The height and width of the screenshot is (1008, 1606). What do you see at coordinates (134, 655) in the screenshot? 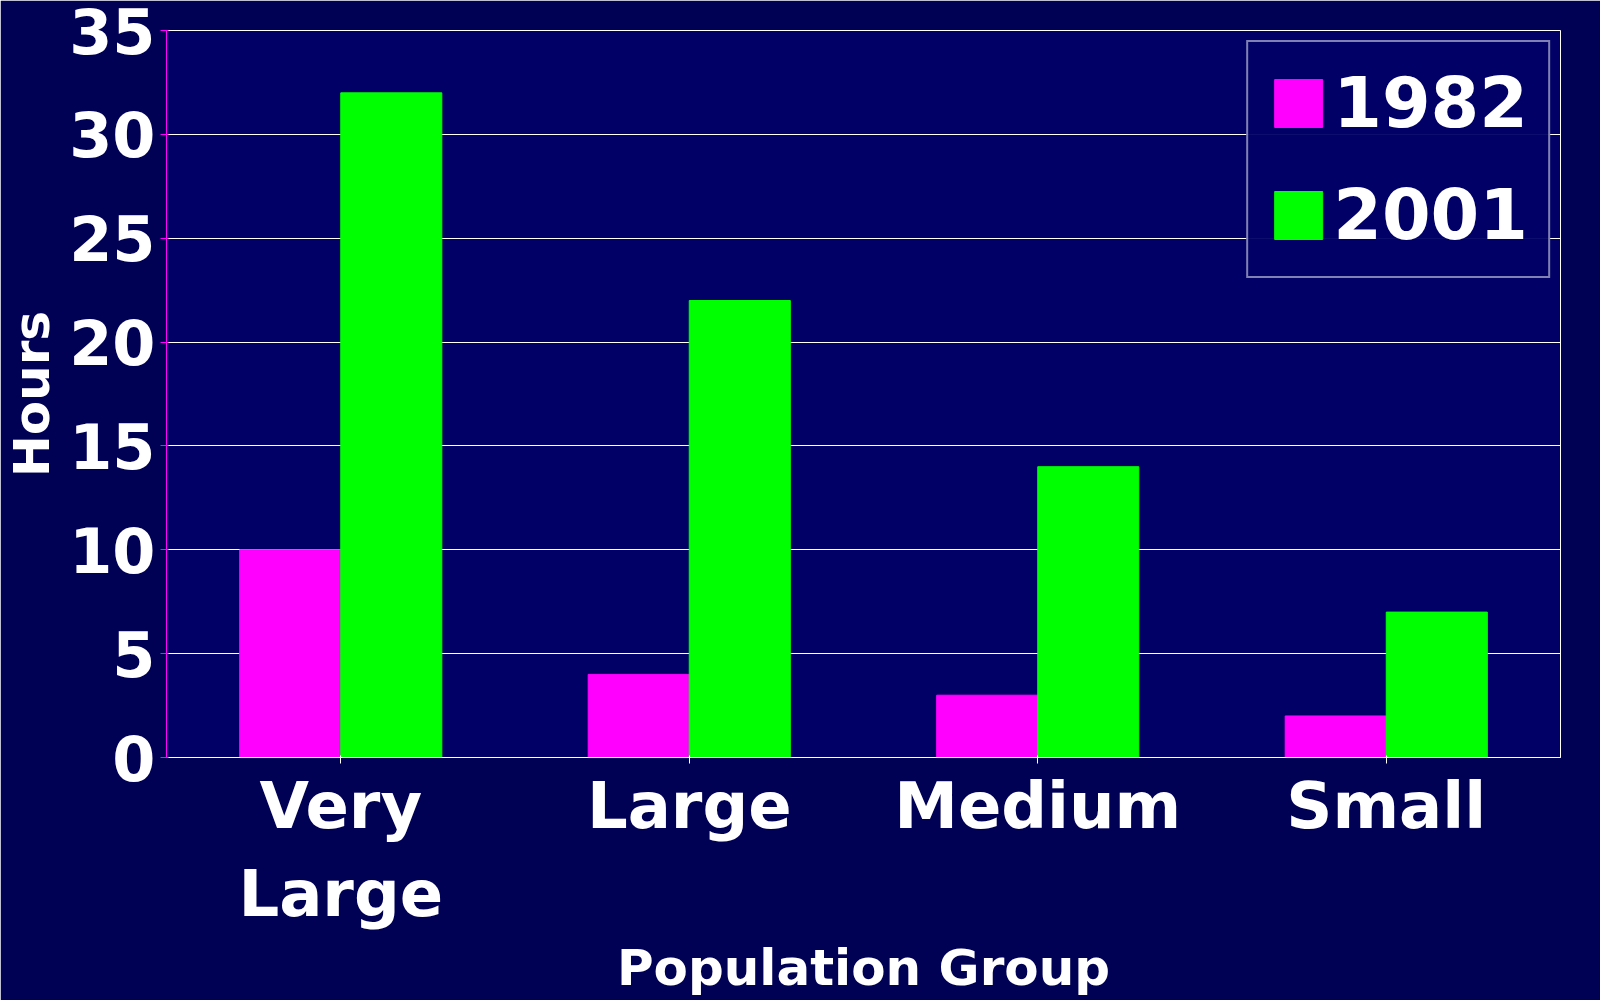
I see `y-tick-label: 5` at bounding box center [134, 655].